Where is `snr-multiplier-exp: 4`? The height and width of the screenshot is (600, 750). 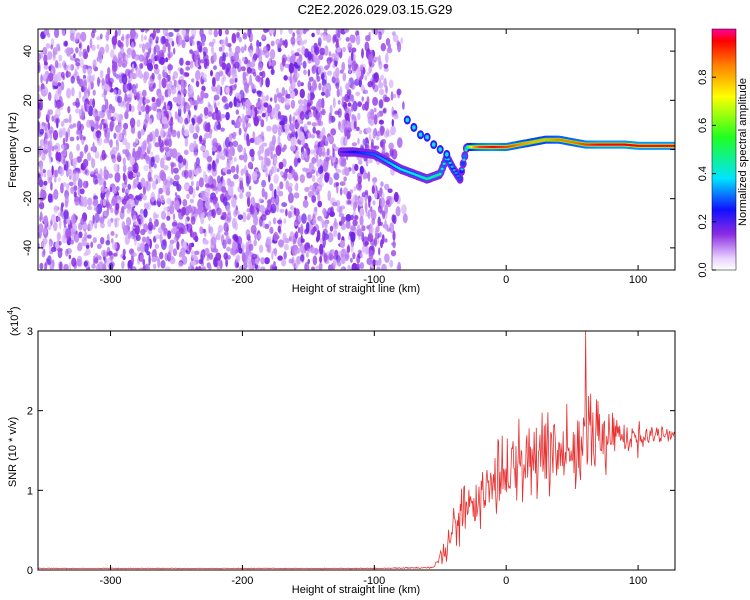
snr-multiplier-exp: 4 is located at coordinates (10, 312).